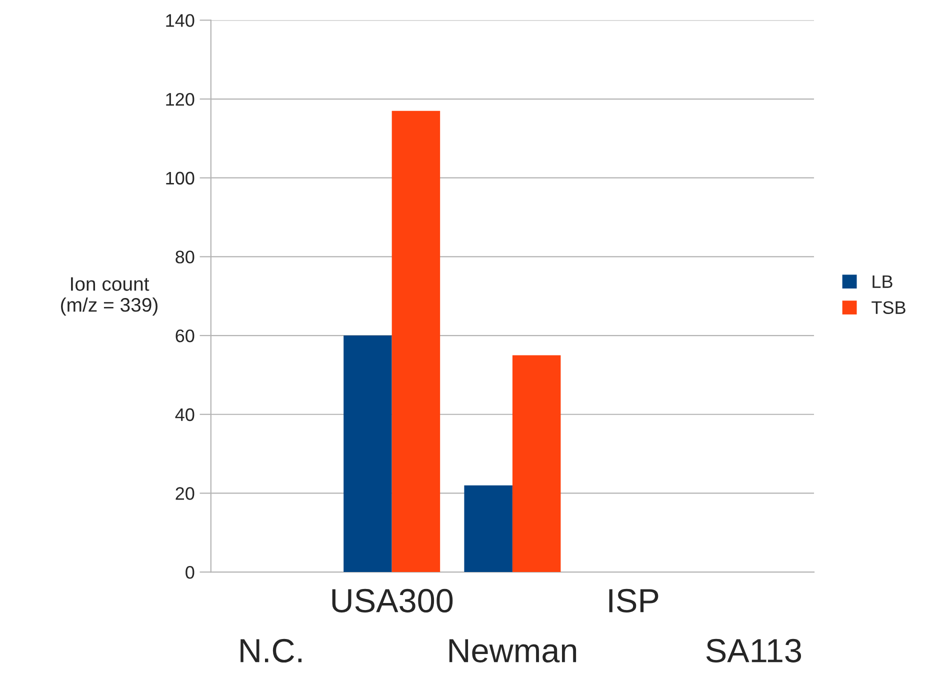  I want to click on y-tick-label: 120, so click(180, 99).